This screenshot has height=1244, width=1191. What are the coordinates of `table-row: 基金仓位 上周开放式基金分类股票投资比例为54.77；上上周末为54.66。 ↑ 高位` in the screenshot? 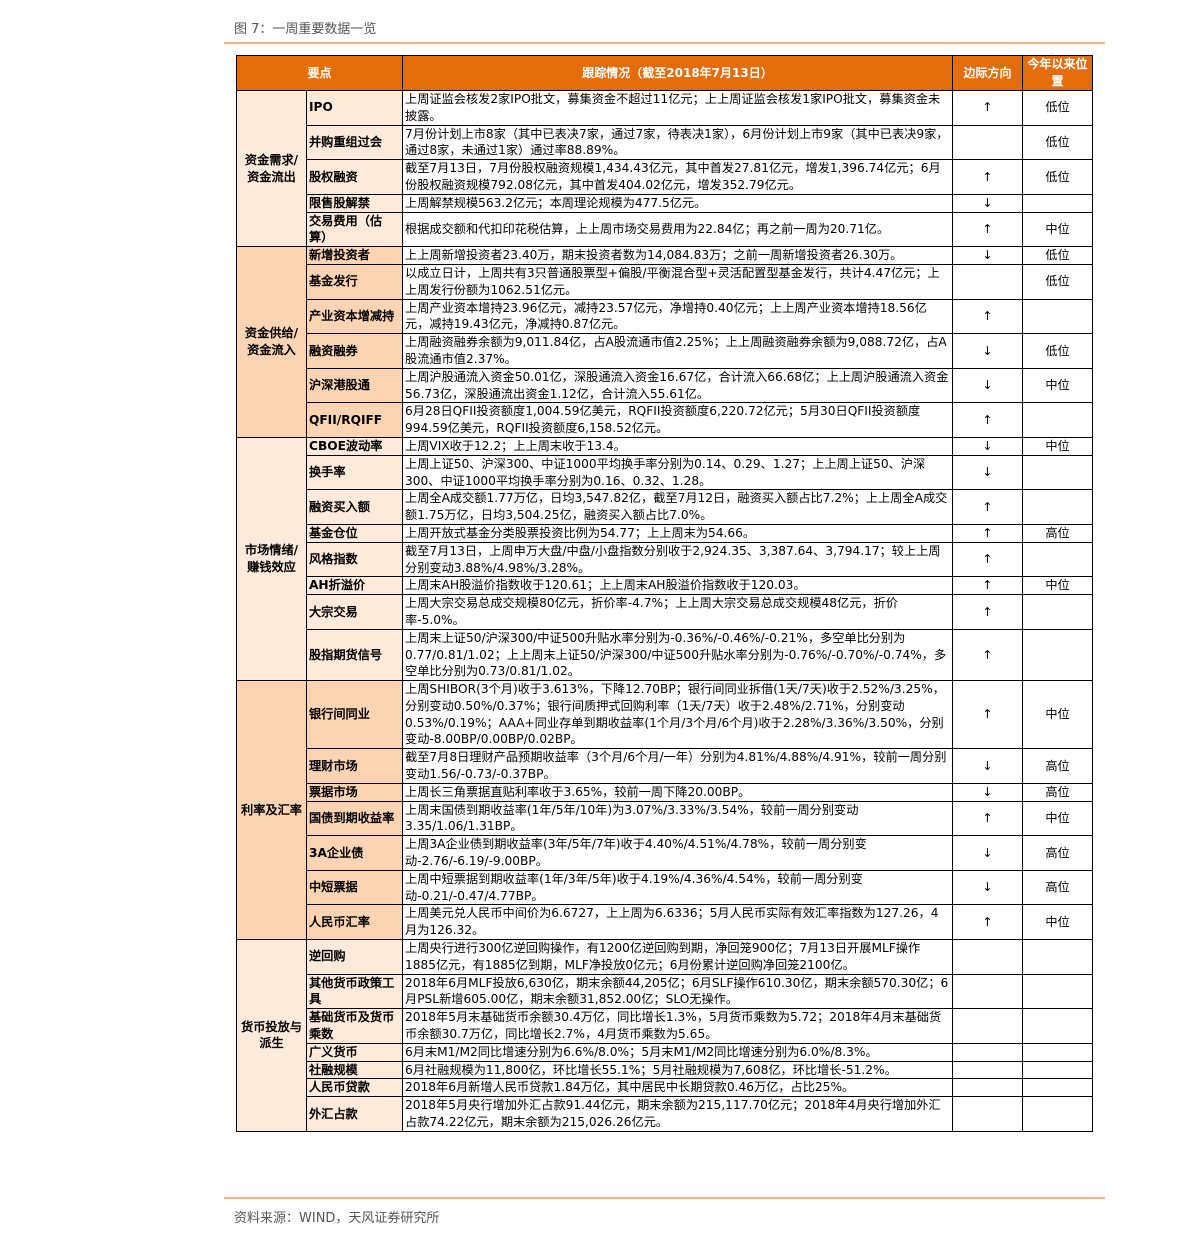 It's located at (665, 533).